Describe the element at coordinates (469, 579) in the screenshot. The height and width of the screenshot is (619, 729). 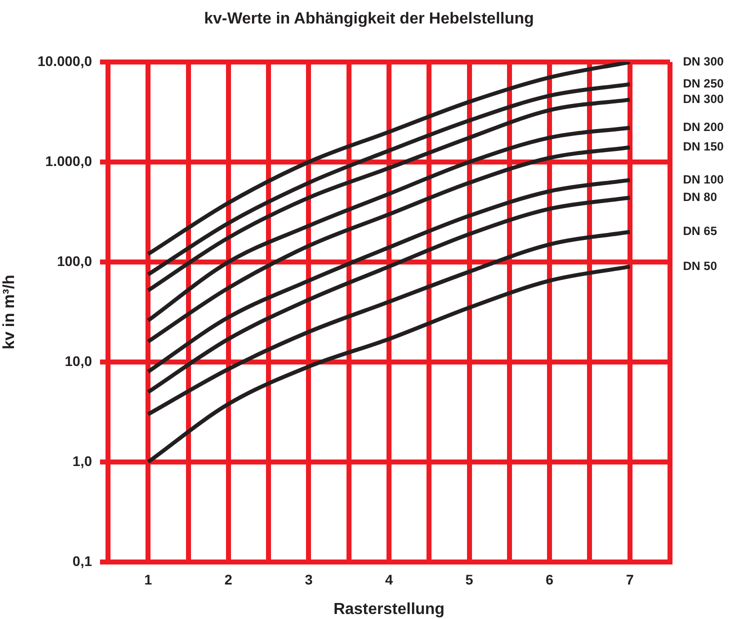
I see `x-tick-label: 5` at that location.